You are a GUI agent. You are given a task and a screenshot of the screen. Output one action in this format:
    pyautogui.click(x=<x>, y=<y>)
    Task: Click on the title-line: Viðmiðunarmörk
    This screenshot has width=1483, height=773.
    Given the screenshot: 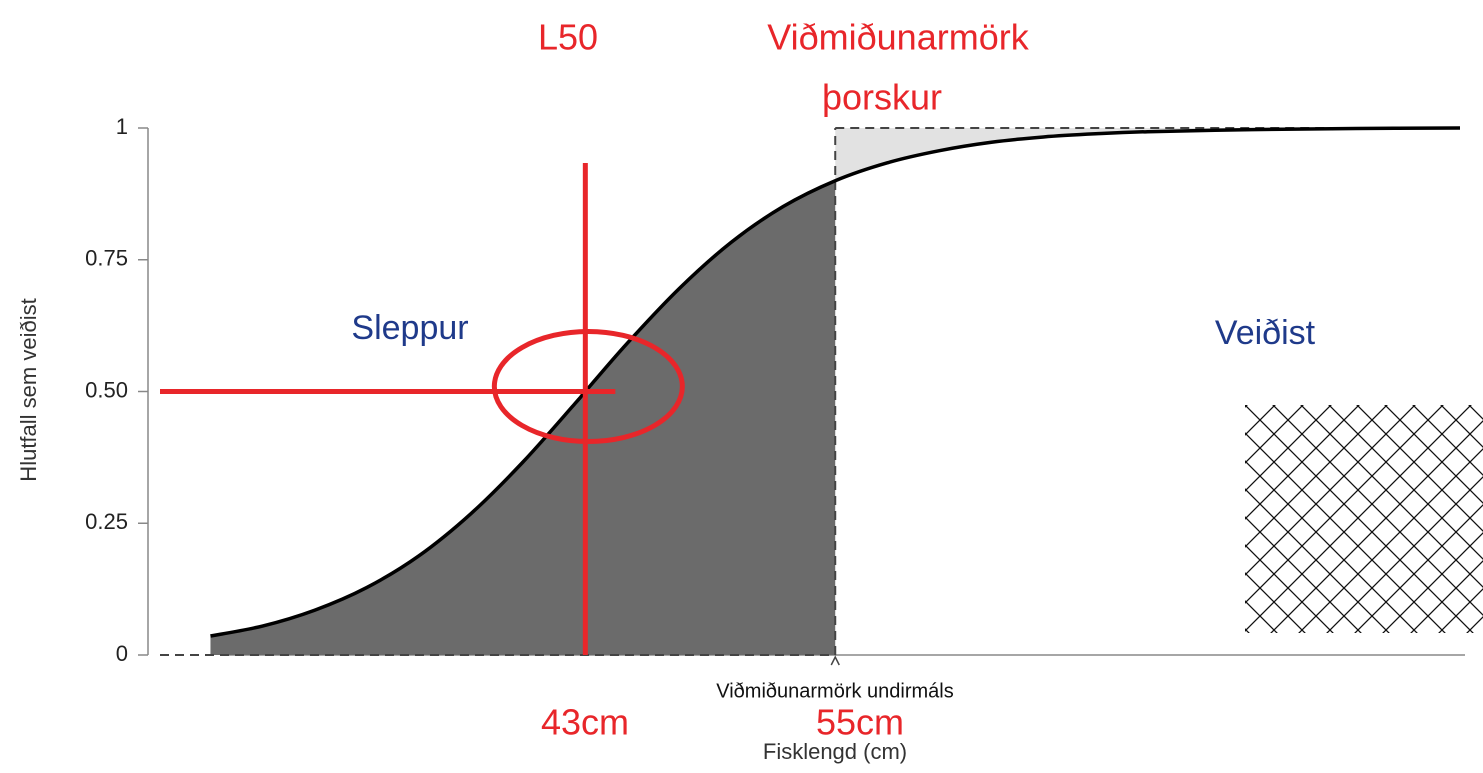 What is the action you would take?
    pyautogui.click(x=898, y=37)
    